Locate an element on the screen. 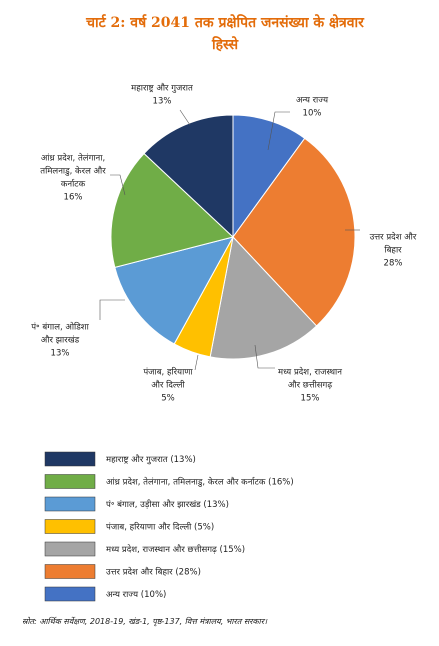  slice-label: अन्य राज्य is located at coordinates (312, 101).